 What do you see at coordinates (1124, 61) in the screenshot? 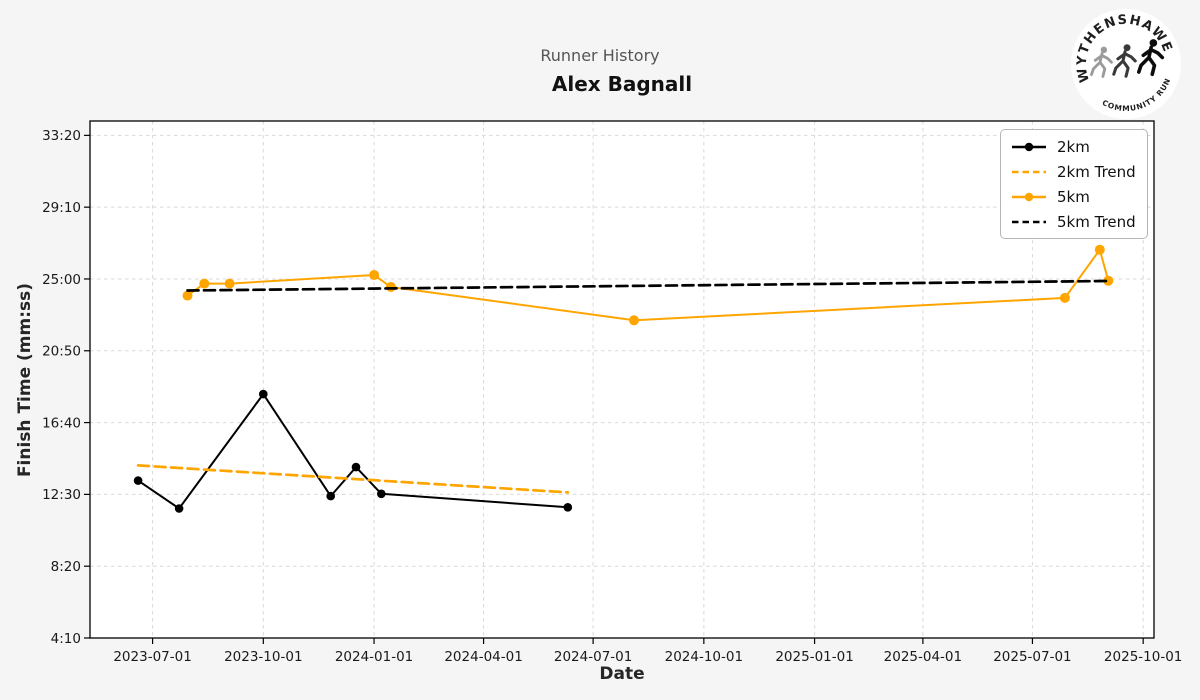
I see `runner-silhouette-middle` at bounding box center [1124, 61].